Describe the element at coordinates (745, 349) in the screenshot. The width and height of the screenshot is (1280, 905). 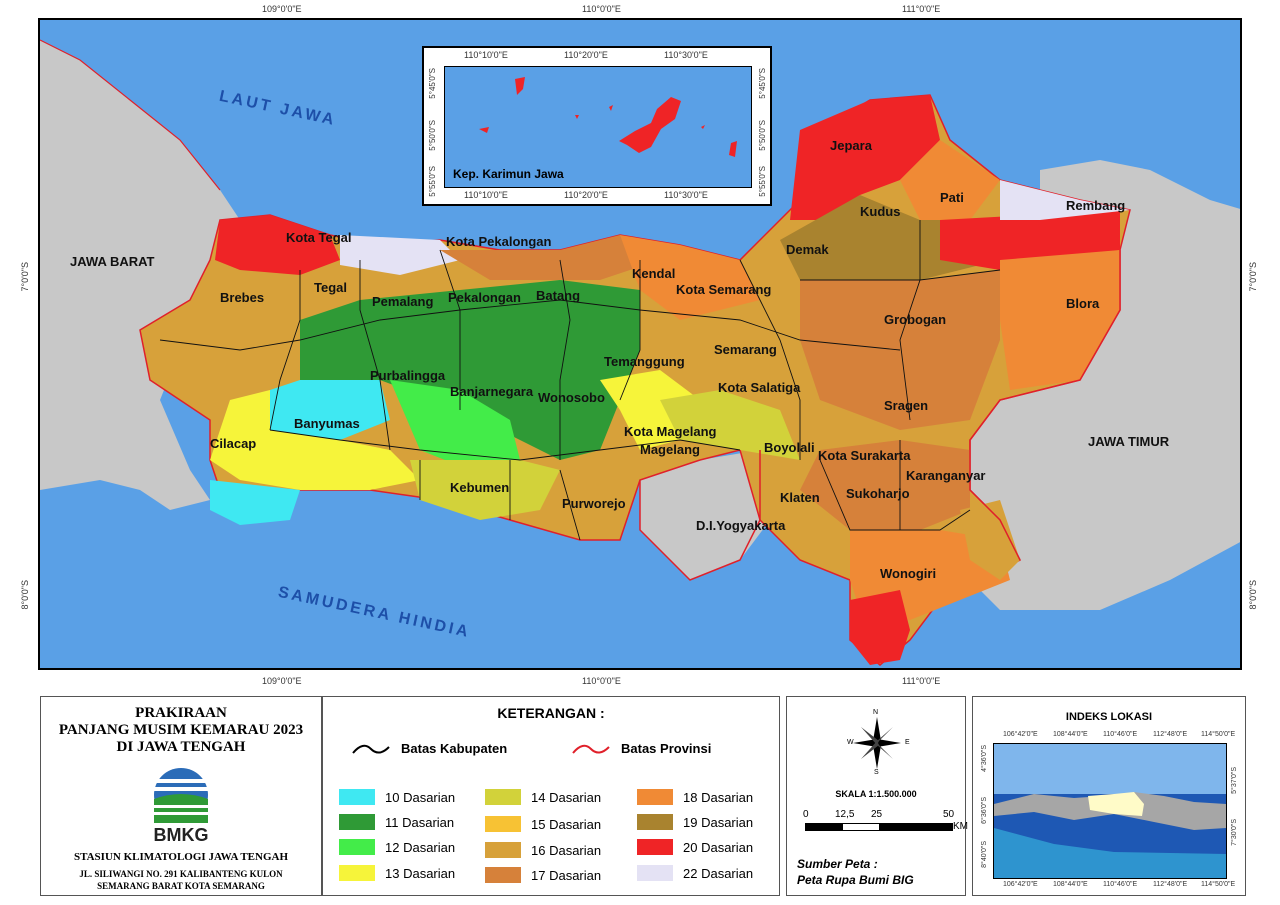
I see `district-label: Semarang` at that location.